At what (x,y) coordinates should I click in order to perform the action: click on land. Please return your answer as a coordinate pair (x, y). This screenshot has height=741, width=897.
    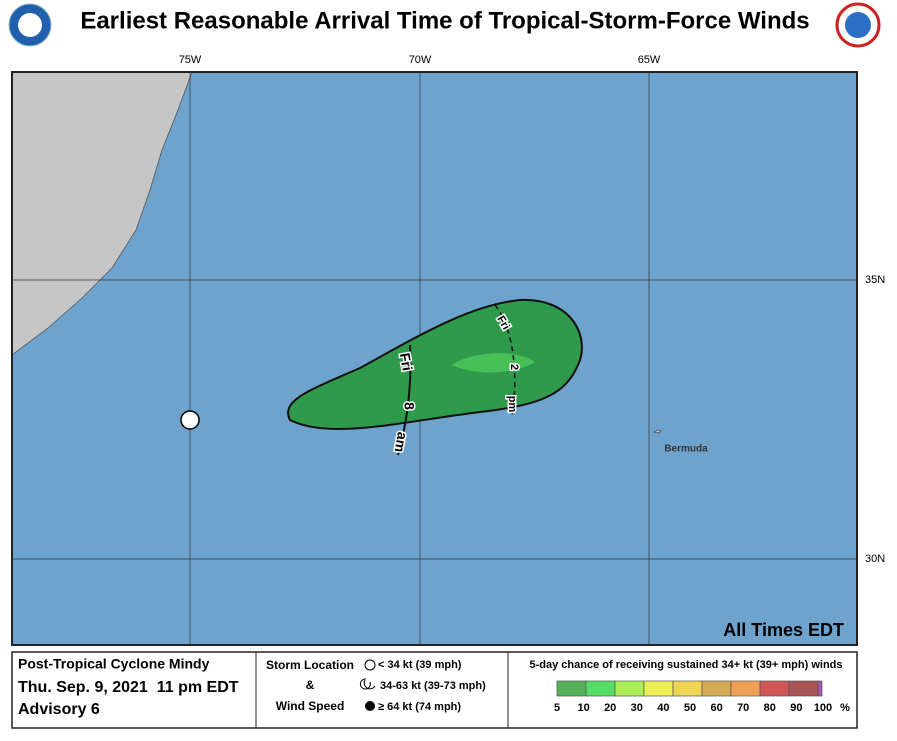
    Looking at the image, I should click on (102, 213).